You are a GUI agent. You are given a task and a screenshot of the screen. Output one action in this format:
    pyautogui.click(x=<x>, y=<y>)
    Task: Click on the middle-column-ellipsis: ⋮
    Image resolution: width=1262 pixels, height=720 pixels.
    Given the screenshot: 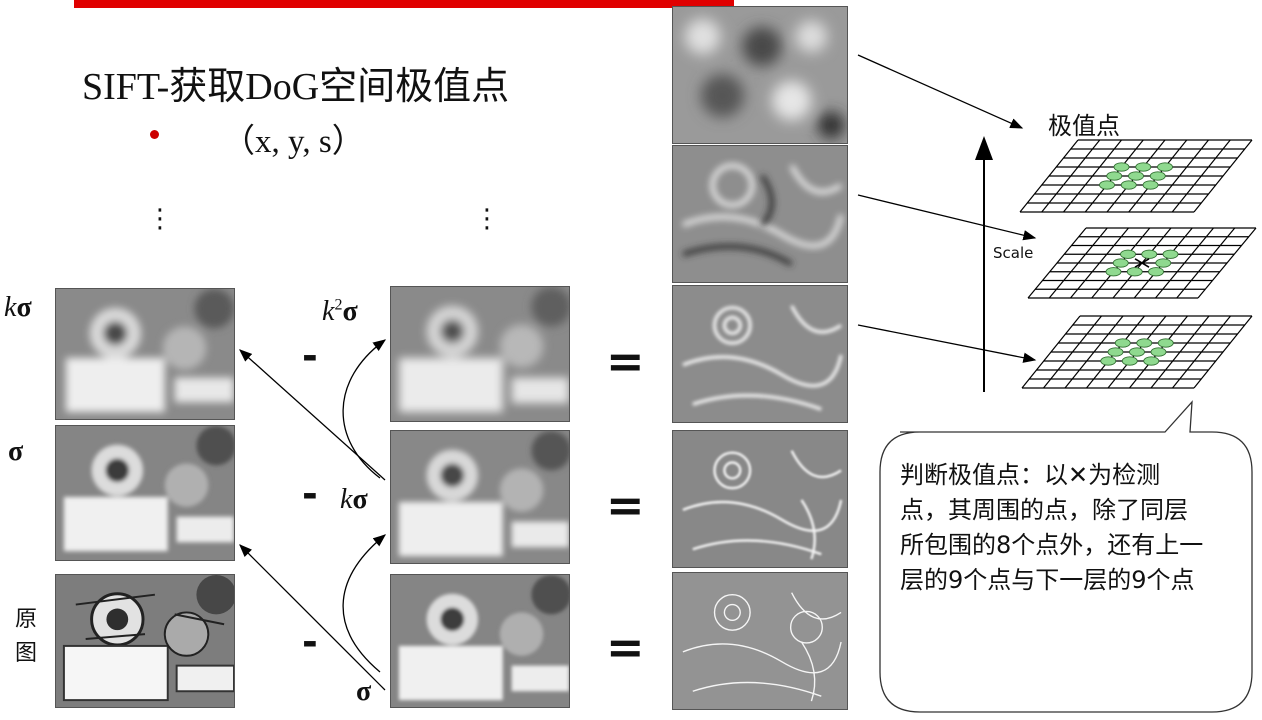 What is the action you would take?
    pyautogui.click(x=487, y=219)
    